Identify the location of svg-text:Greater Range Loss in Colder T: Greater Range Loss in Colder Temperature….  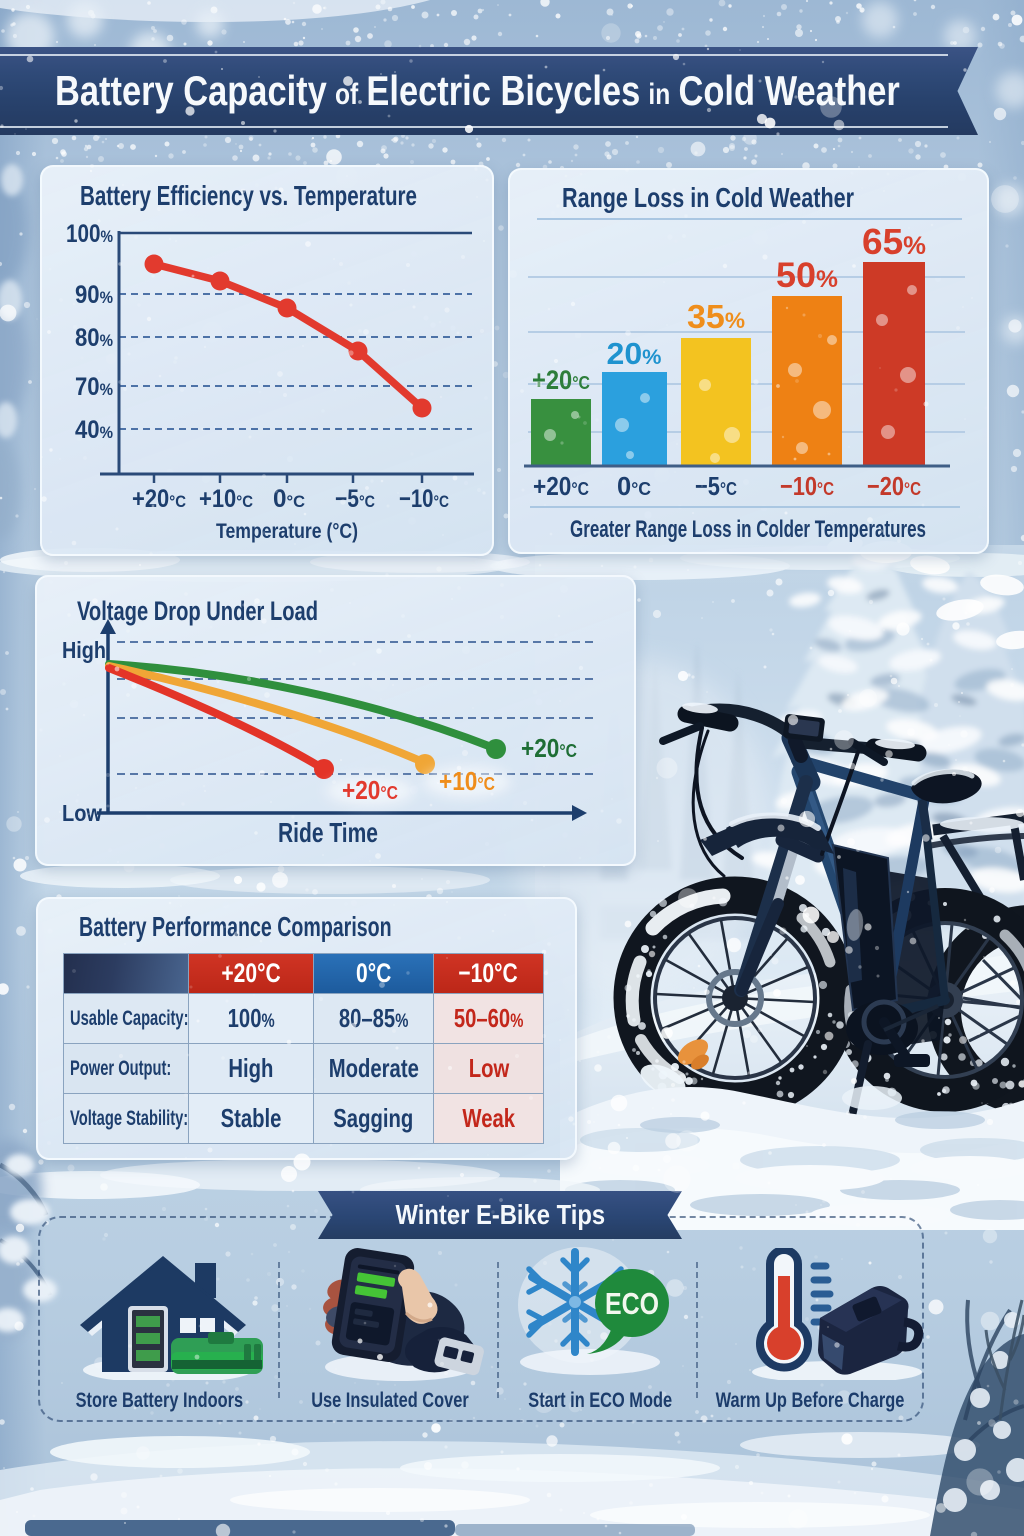
(748, 529).